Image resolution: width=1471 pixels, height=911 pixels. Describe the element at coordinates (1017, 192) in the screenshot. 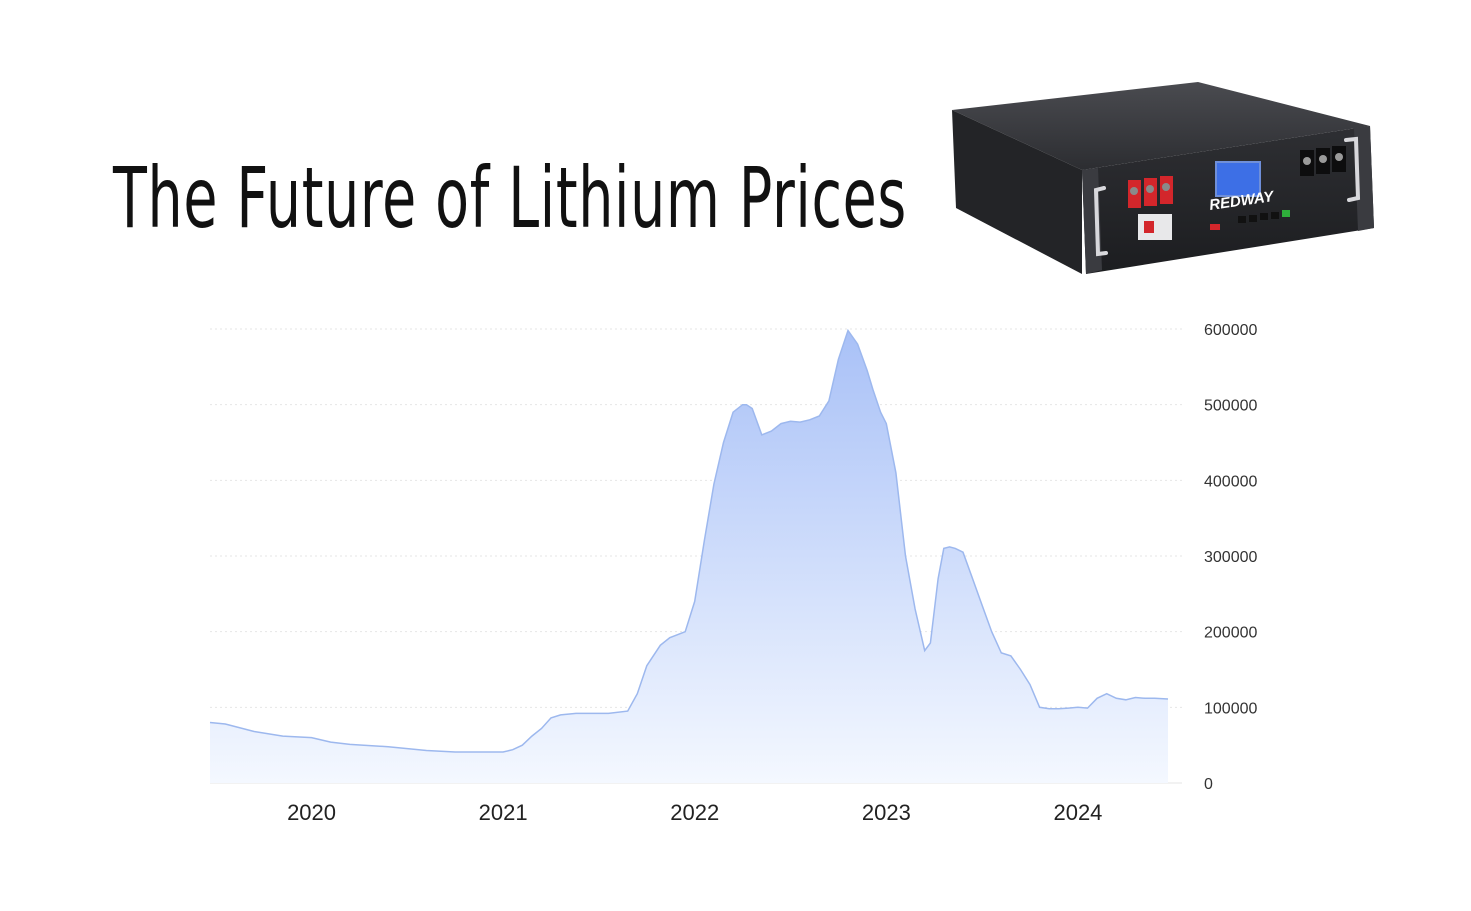

I see `battery-side-face` at that location.